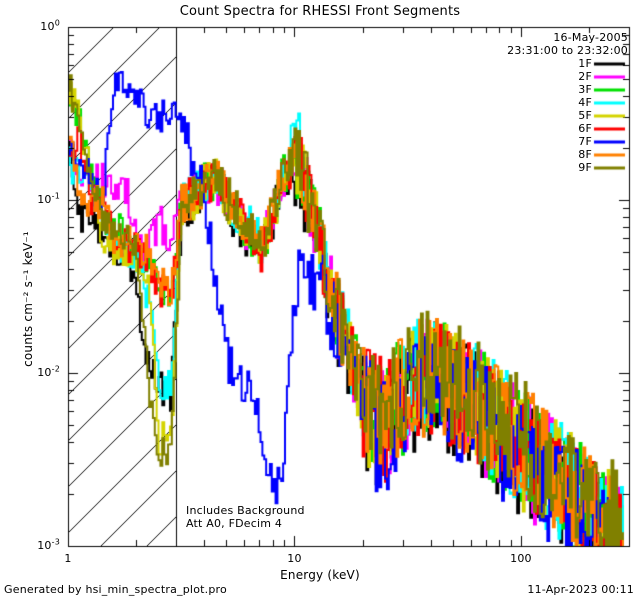 The image size is (640, 600). I want to click on footer-timestamp: 11-Apr-2023 00:11, so click(580, 589).